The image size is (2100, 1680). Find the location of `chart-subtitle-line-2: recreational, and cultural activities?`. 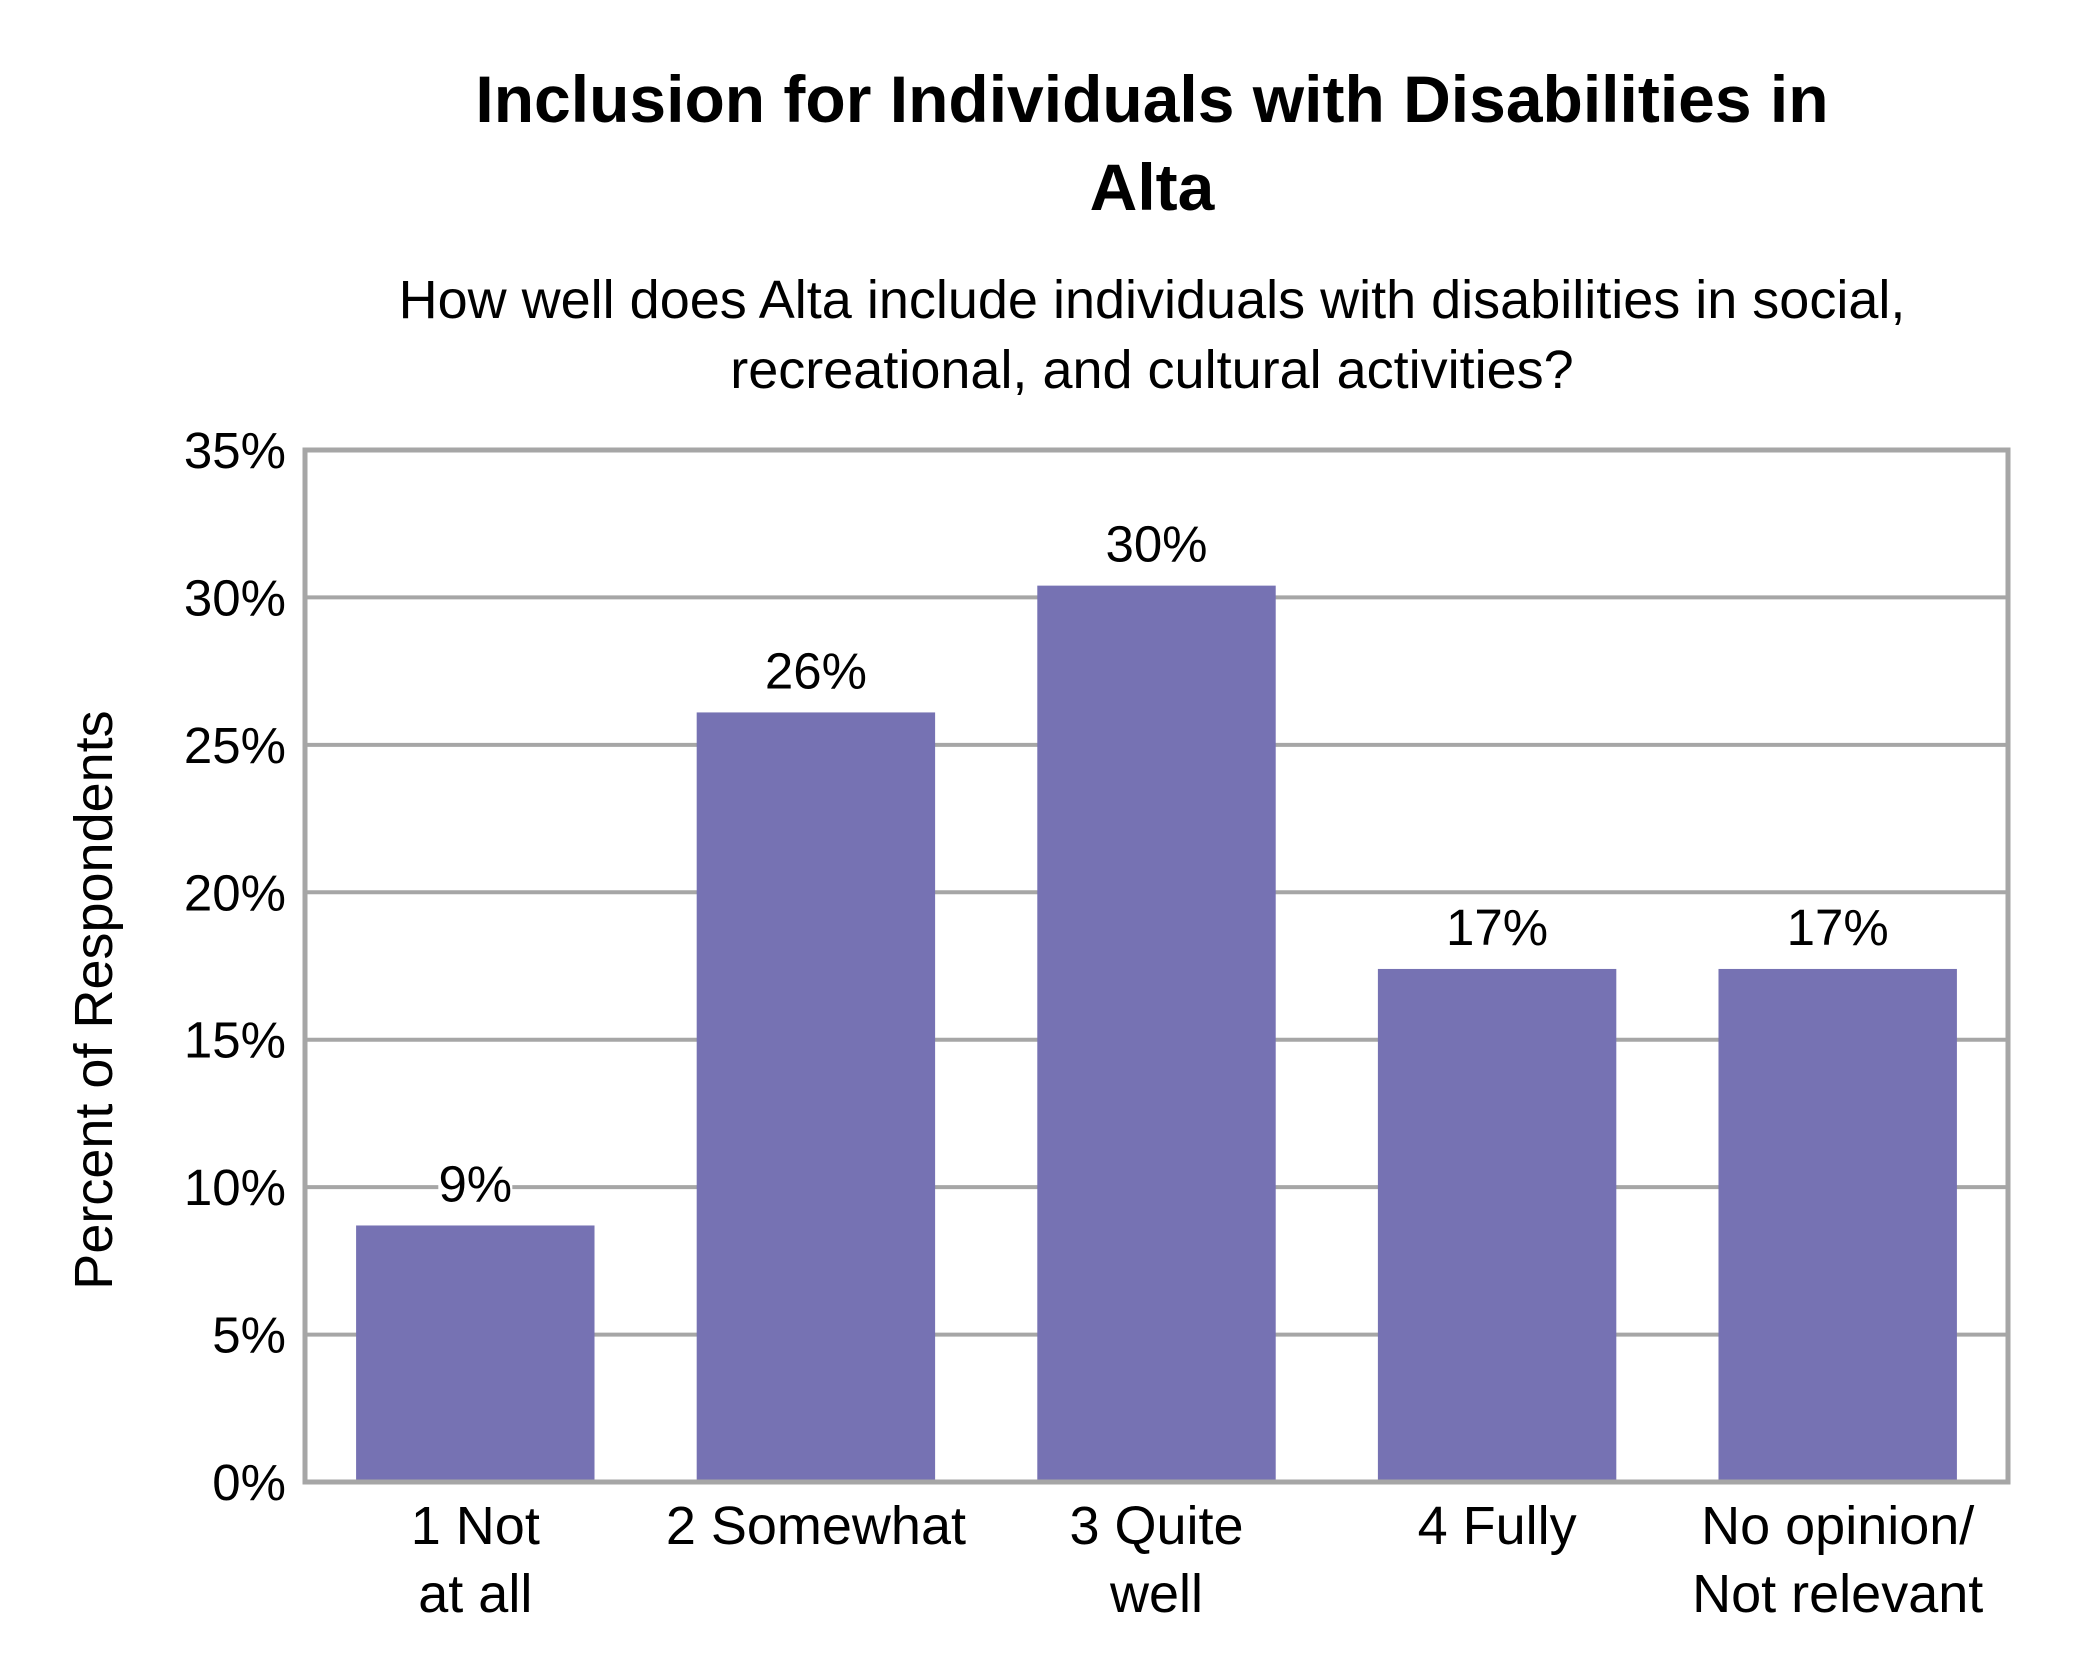

chart-subtitle-line-2: recreational, and cultural activities? is located at coordinates (1151, 370).